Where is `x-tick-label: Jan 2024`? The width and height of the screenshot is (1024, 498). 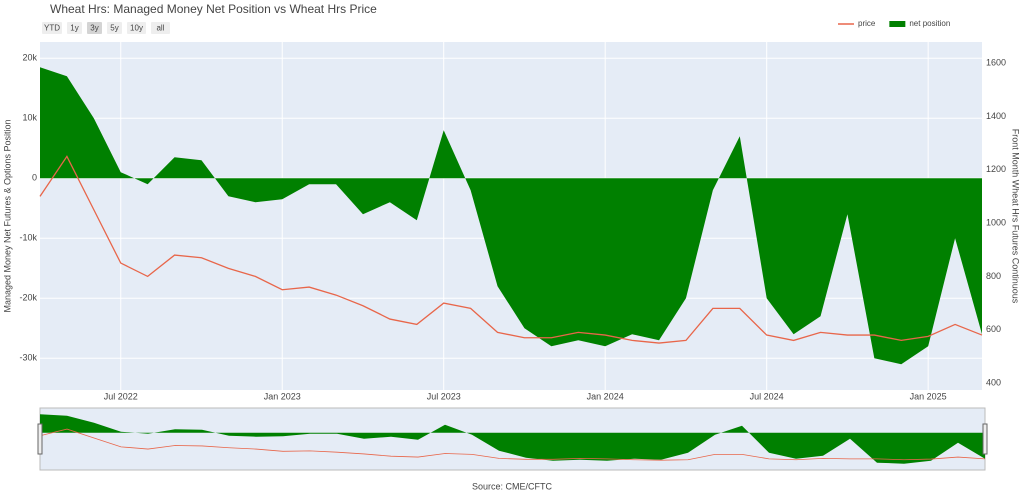
x-tick-label: Jan 2024 is located at coordinates (605, 396).